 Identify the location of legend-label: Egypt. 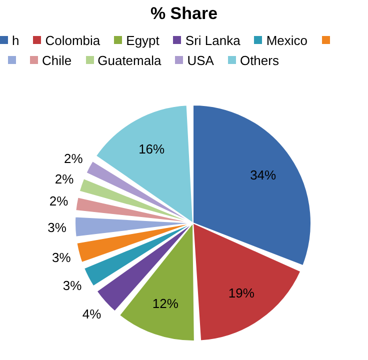
(143, 40).